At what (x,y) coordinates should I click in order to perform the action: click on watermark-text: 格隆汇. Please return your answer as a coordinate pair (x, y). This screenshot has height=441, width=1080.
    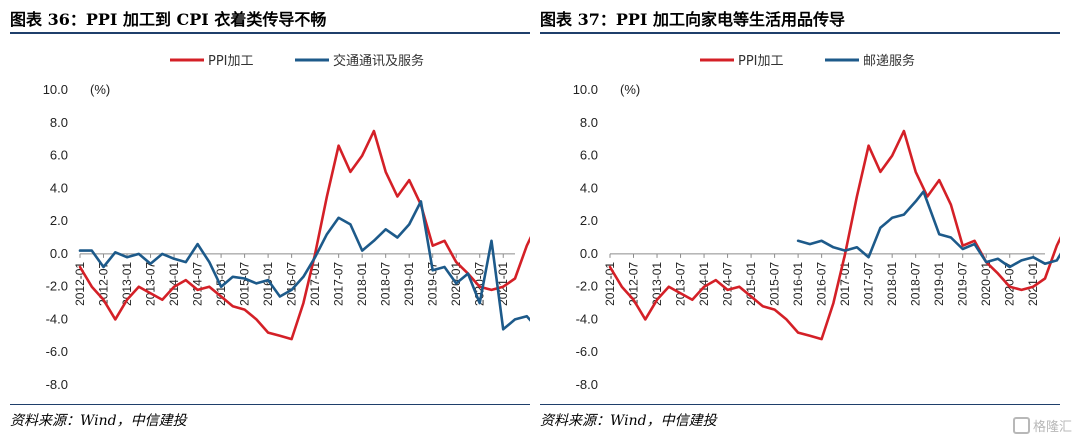
    Looking at the image, I should click on (1052, 427).